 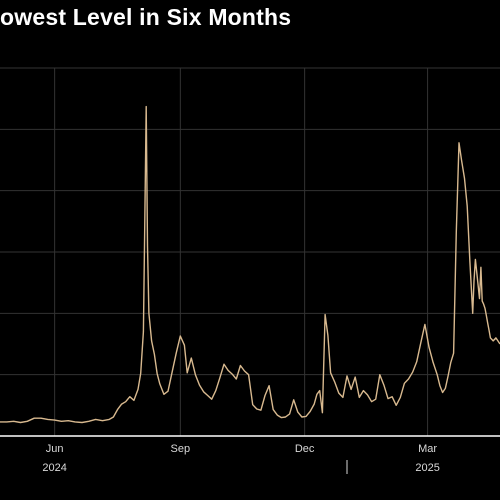 I want to click on x-tick-year-label: 2024, so click(x=54, y=468).